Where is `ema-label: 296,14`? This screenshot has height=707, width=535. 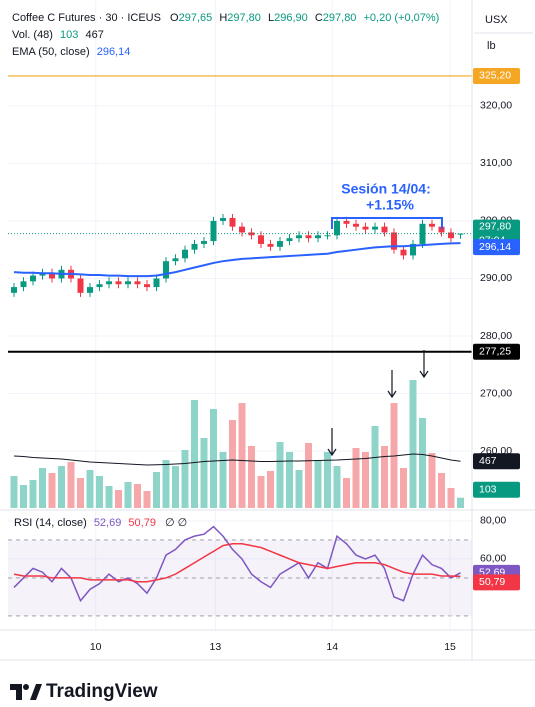 ema-label: 296,14 is located at coordinates (495, 247).